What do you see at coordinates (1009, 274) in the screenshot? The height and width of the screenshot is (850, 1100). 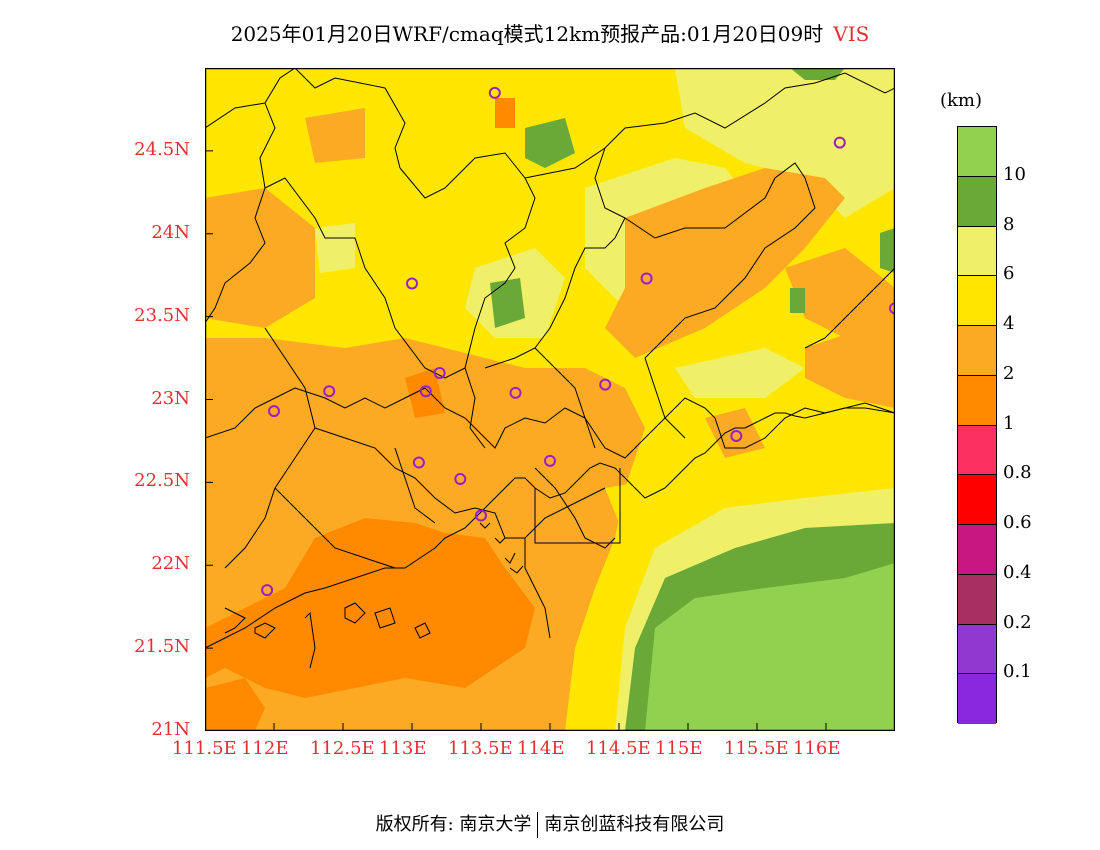 I see `colorbar-label: 6` at bounding box center [1009, 274].